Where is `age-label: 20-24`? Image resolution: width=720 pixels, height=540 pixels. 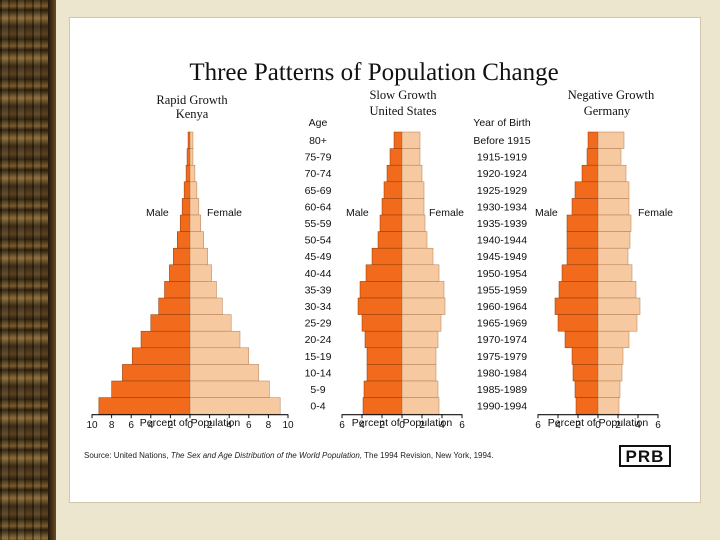 age-label: 20-24 is located at coordinates (318, 340).